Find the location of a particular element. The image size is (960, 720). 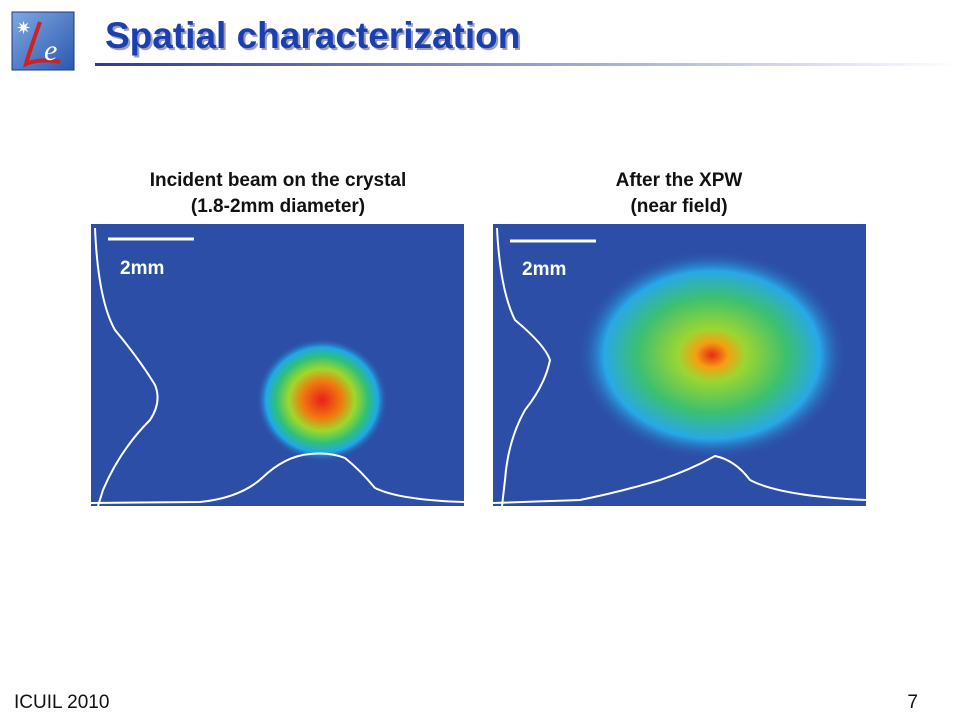

caption: (1.8-2mm diameter) is located at coordinates (278, 206).